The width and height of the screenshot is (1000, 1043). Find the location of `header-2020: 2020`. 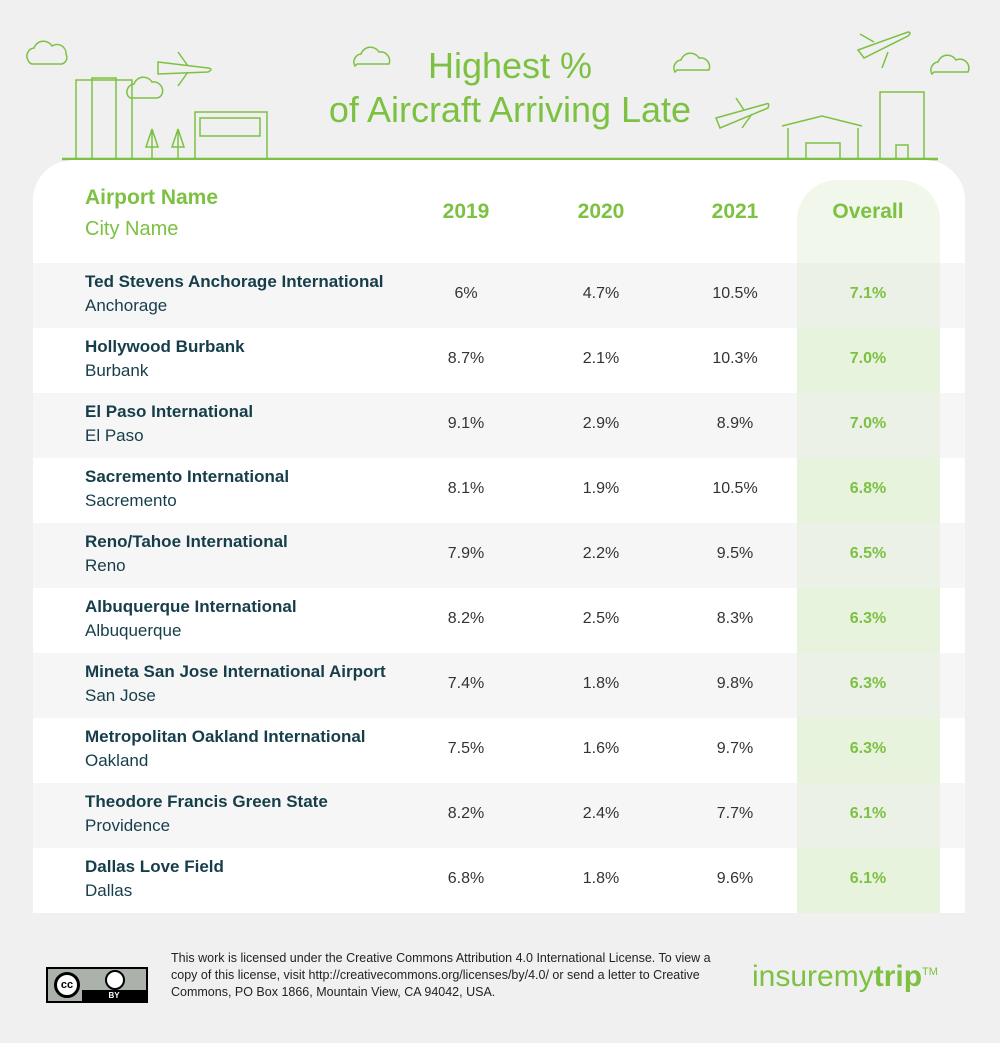

header-2020: 2020 is located at coordinates (601, 211).